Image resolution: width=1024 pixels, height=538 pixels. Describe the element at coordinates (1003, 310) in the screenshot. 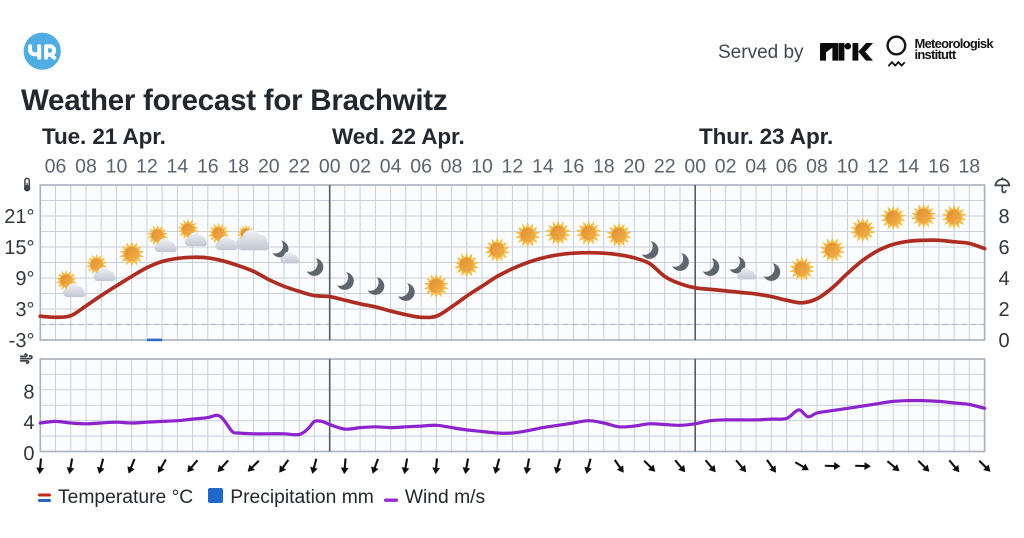

I see `svg-text: 2` at that location.